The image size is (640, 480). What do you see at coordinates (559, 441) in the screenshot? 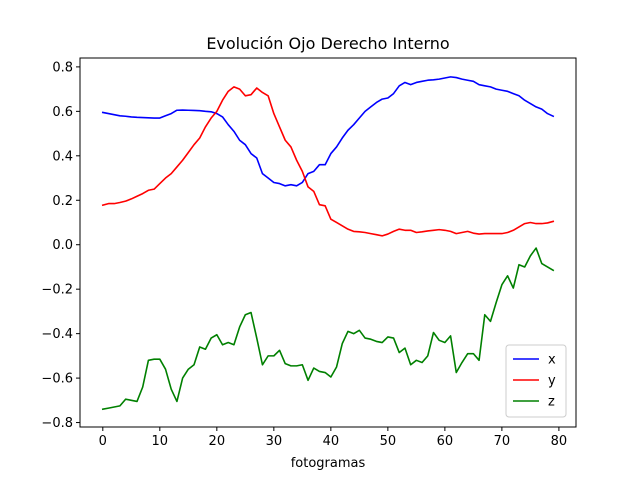
I see `x-tick-label: 80` at bounding box center [559, 441].